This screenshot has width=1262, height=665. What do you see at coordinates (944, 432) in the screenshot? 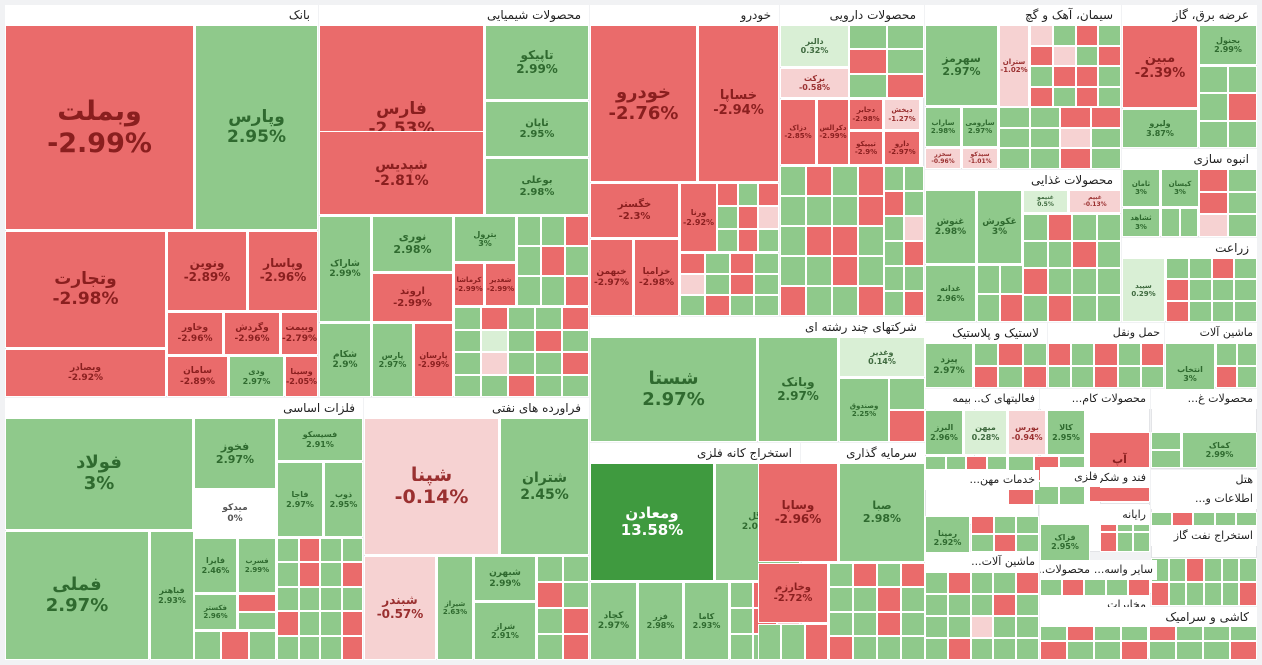
I see `treemap-tile: البرز 2.96%` at bounding box center [944, 432].